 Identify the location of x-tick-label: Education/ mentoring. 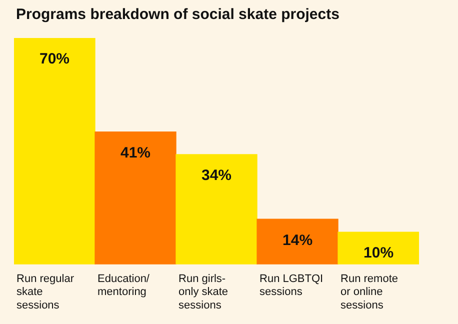
(124, 285).